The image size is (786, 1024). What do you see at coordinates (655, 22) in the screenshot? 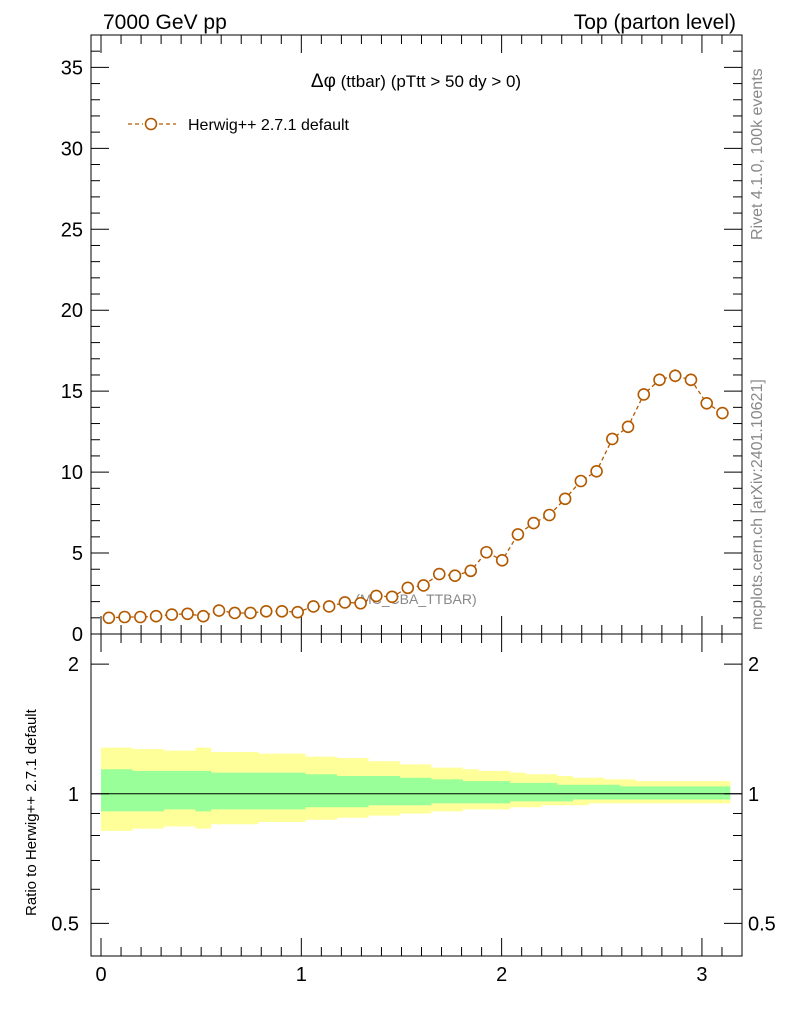
I see `header-process-label: Top (parton level)` at bounding box center [655, 22].